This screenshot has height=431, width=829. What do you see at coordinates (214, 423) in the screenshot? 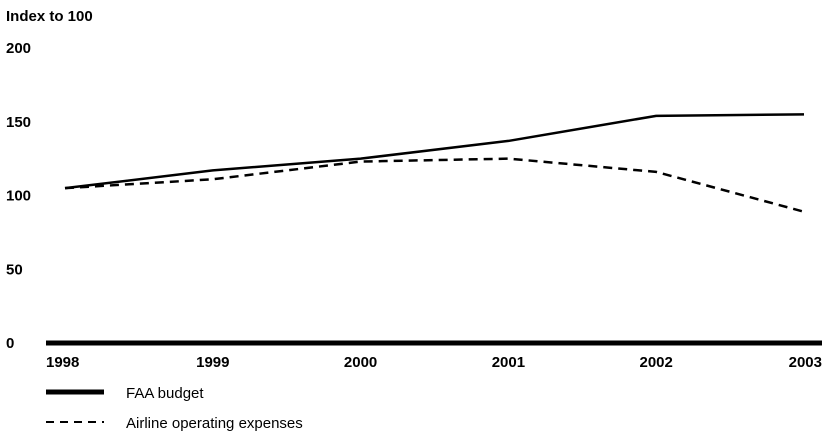
I see `legend-label: Airline operating expenses` at bounding box center [214, 423].